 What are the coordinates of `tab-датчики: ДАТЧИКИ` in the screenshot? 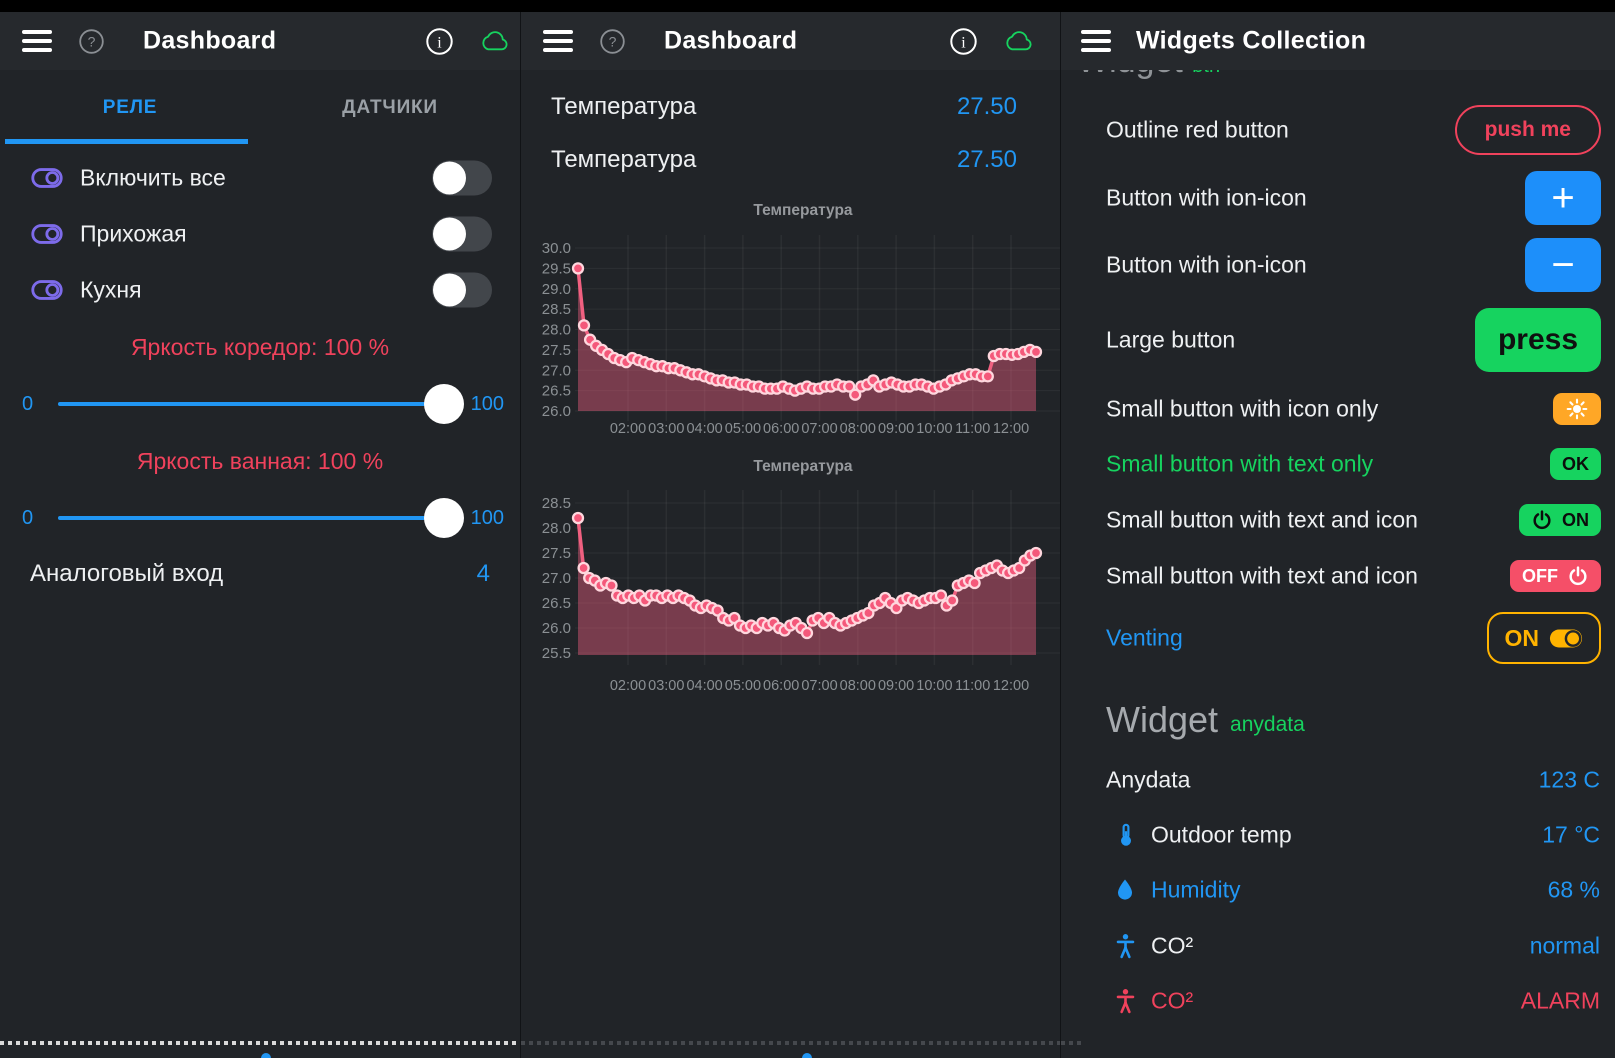 It's located at (390, 107).